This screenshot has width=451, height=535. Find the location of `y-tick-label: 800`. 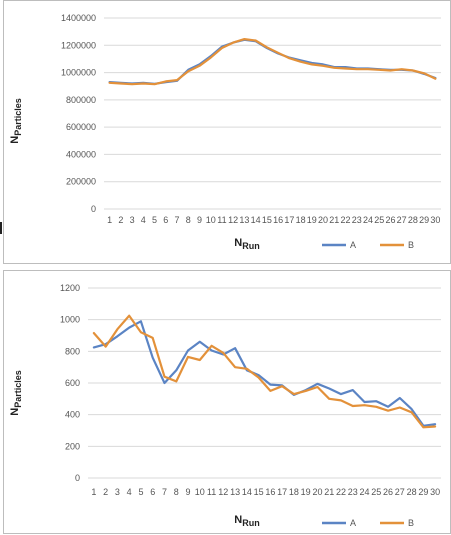

y-tick-label: 800 is located at coordinates (72, 351).